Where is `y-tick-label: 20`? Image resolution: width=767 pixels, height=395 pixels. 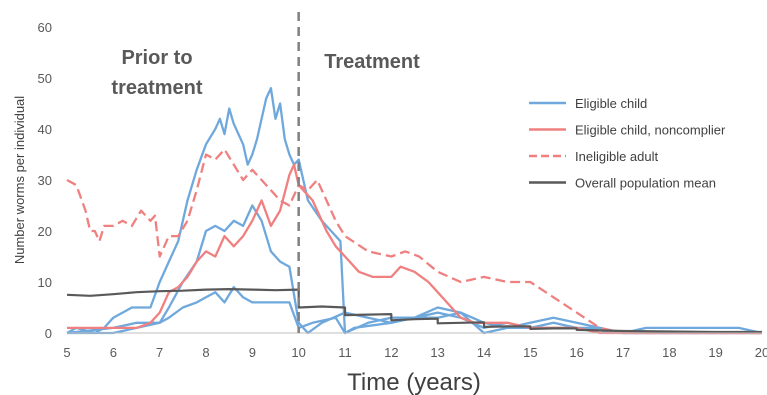
y-tick-label: 20 is located at coordinates (45, 231).